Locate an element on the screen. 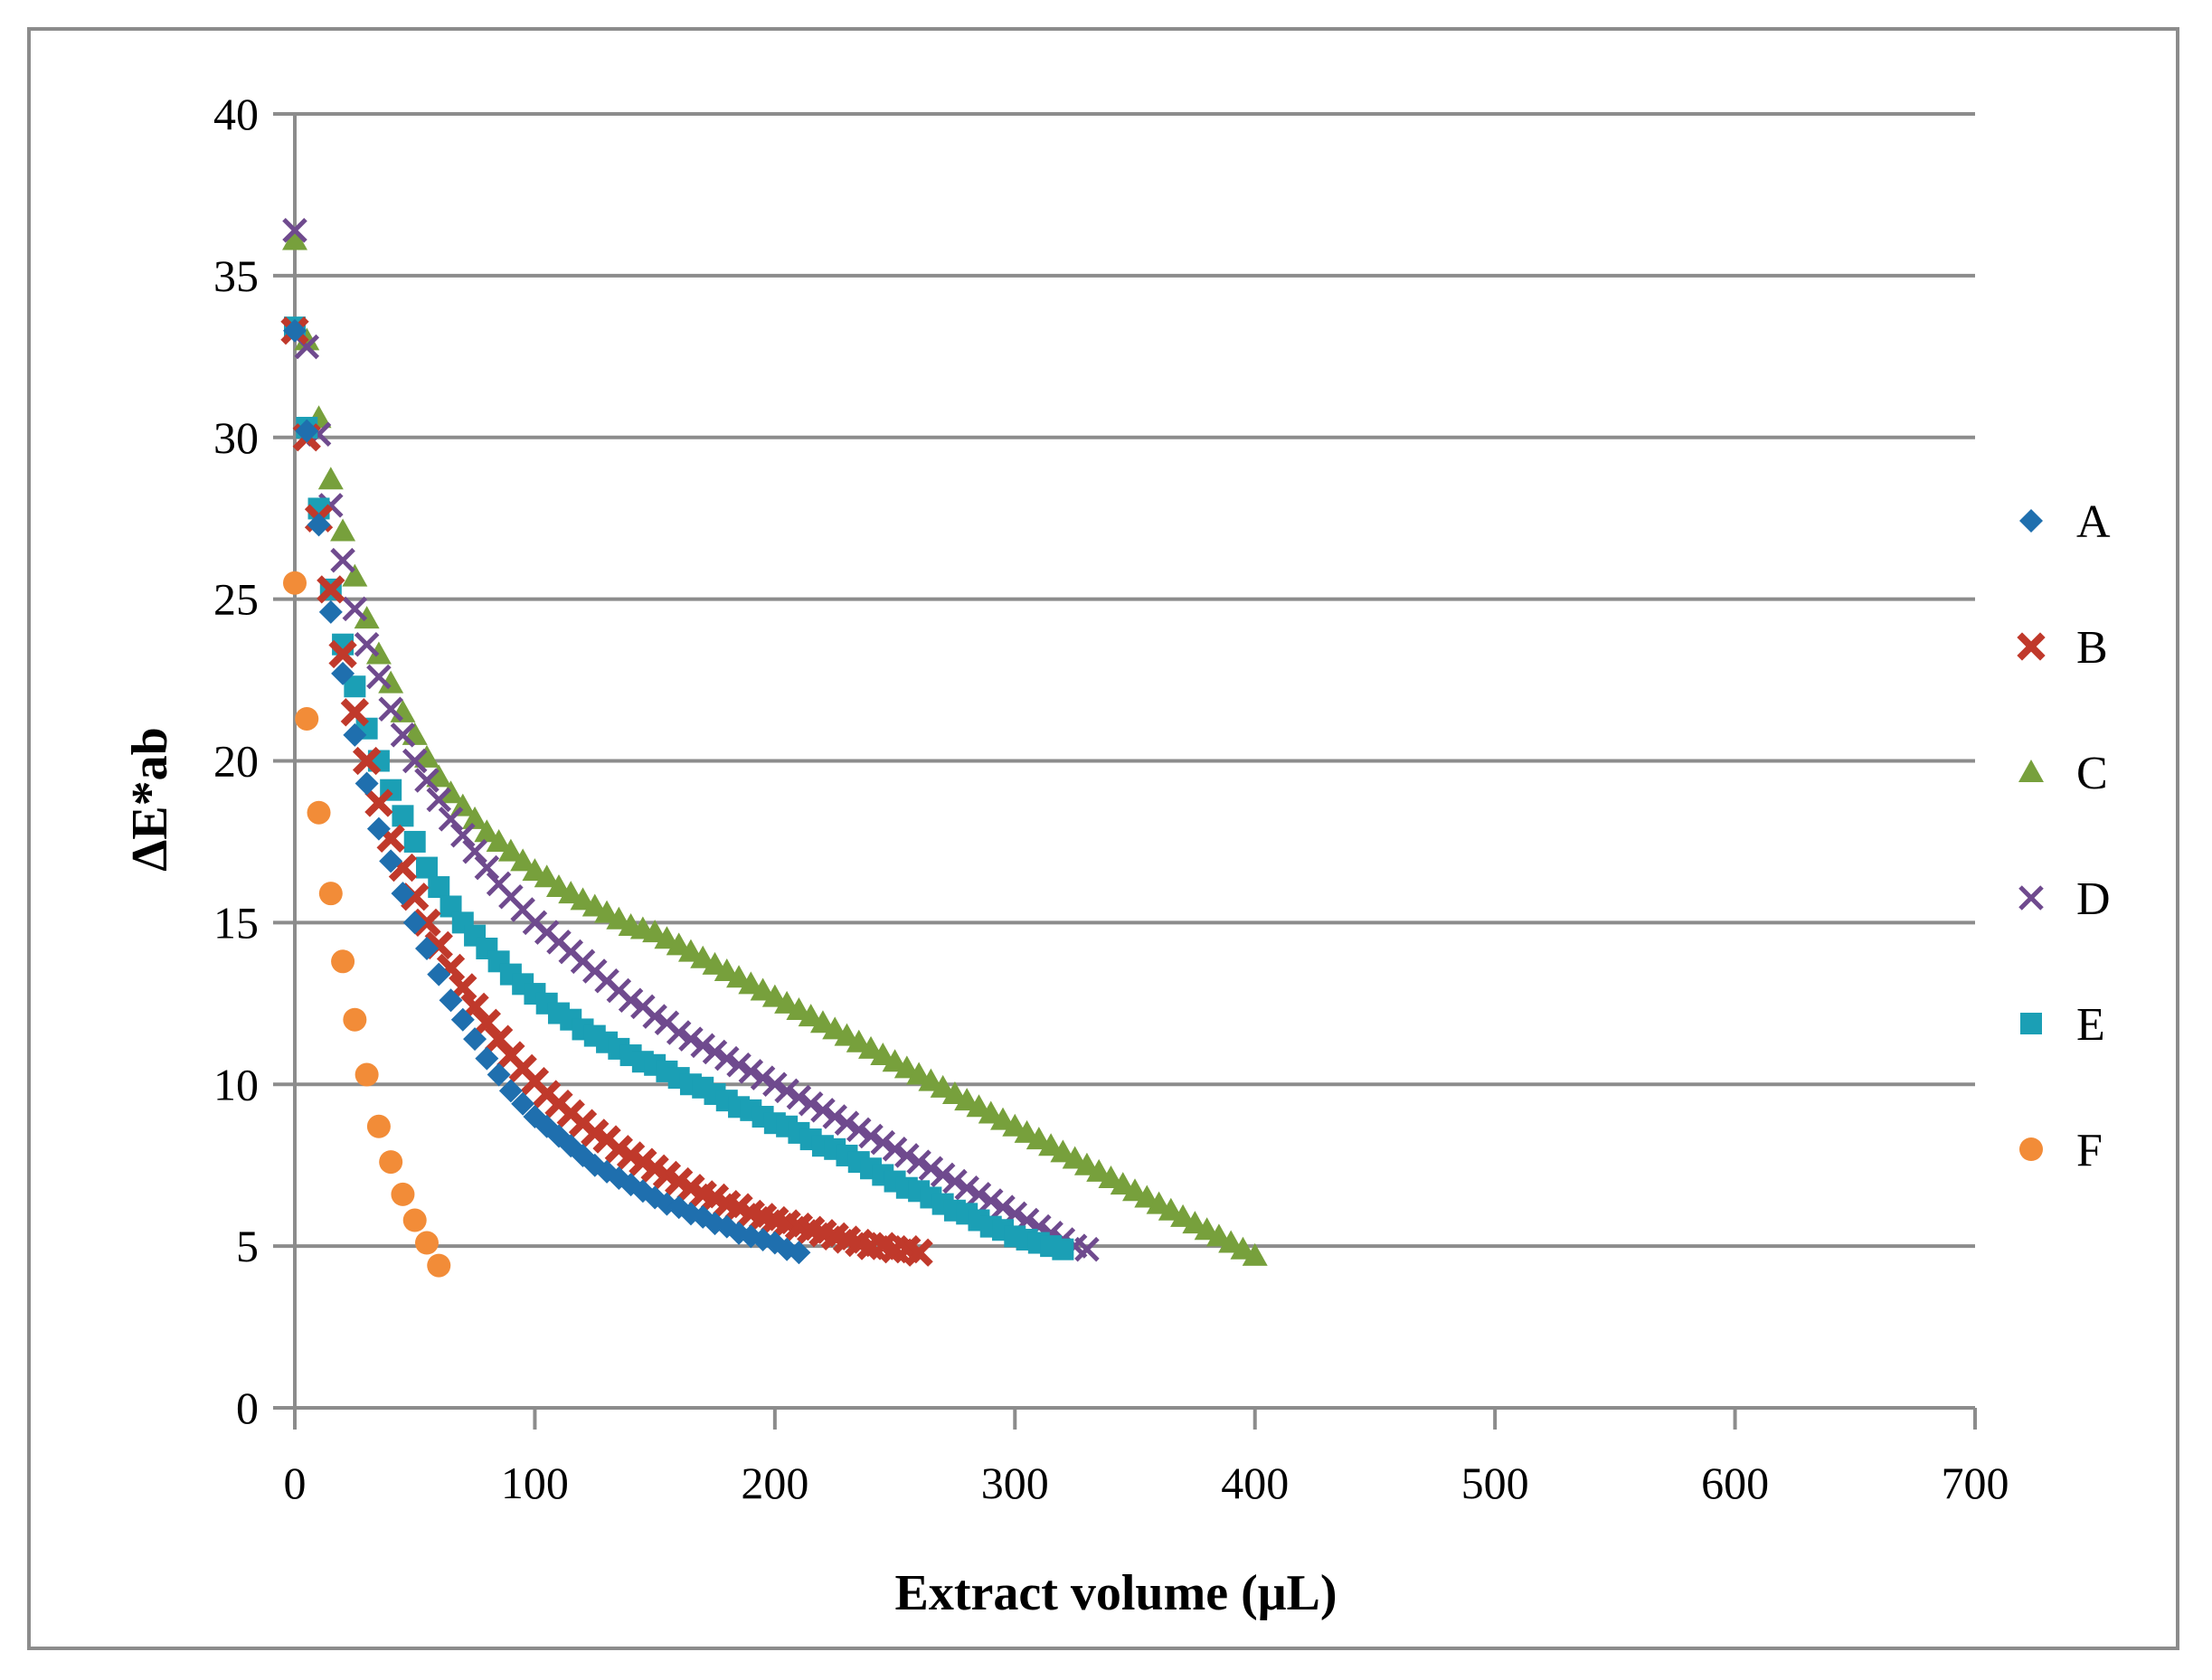 This screenshot has height=1680, width=2212. legend-item-B: B is located at coordinates (2062, 648).